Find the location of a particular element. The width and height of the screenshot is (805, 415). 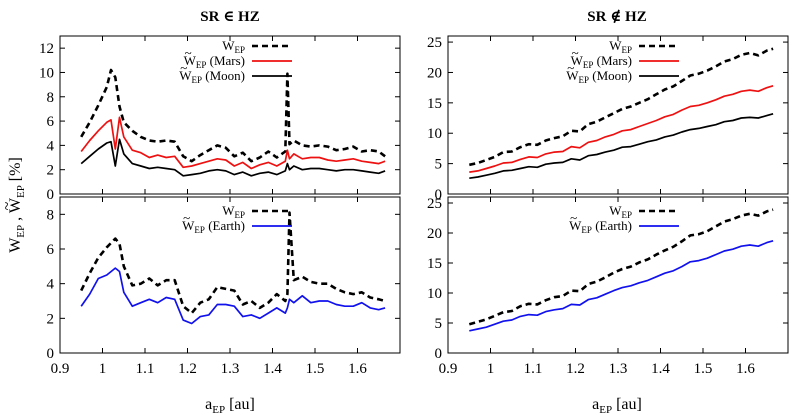

left-column-title: SR ∈ HZ is located at coordinates (229, 17).